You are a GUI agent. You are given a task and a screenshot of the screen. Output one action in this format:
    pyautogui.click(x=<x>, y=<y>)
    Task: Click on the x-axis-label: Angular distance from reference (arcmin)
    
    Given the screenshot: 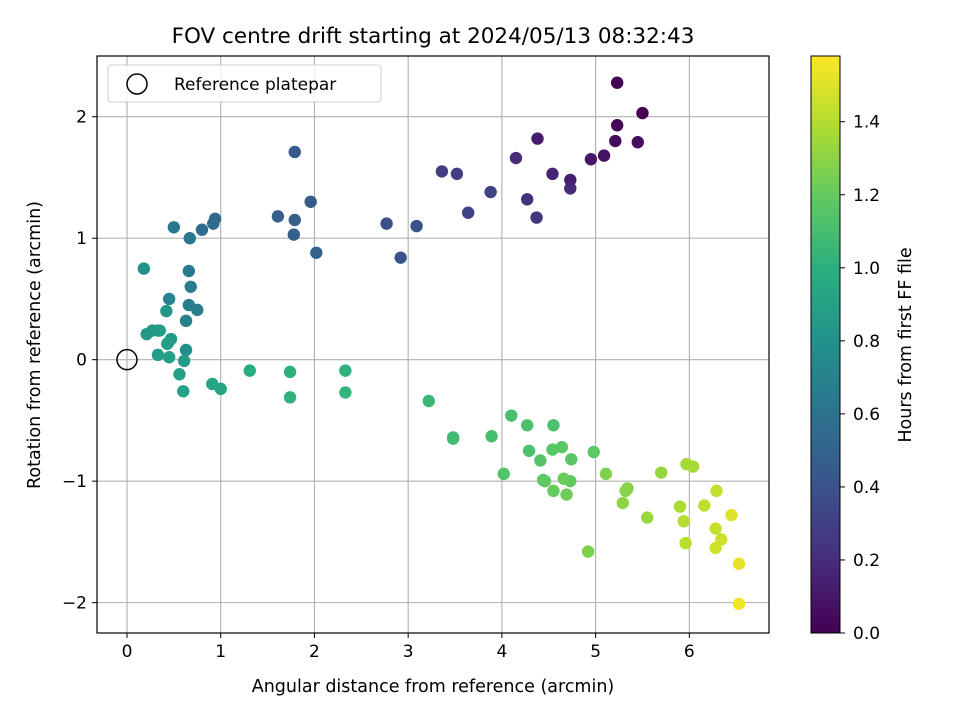 What is the action you would take?
    pyautogui.click(x=433, y=687)
    